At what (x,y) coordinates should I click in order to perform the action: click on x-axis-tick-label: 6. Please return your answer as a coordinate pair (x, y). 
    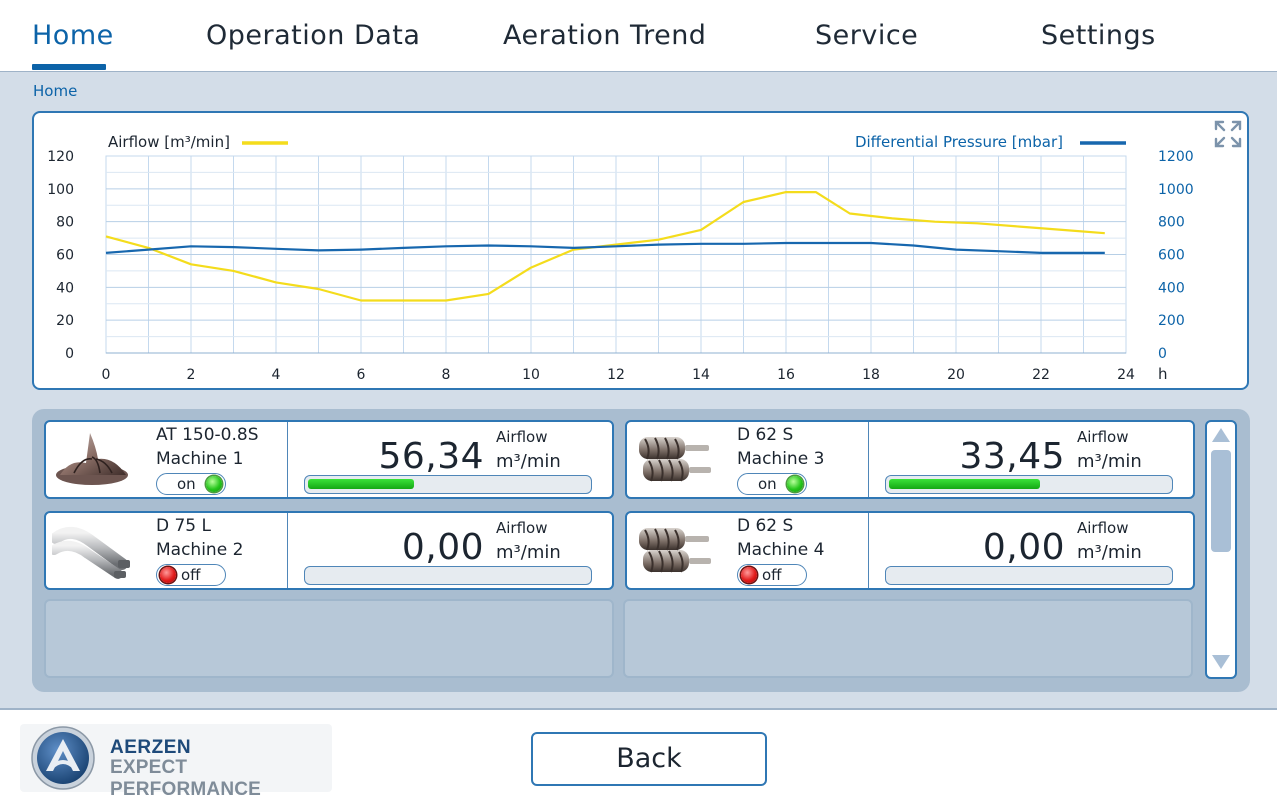
    Looking at the image, I should click on (361, 375).